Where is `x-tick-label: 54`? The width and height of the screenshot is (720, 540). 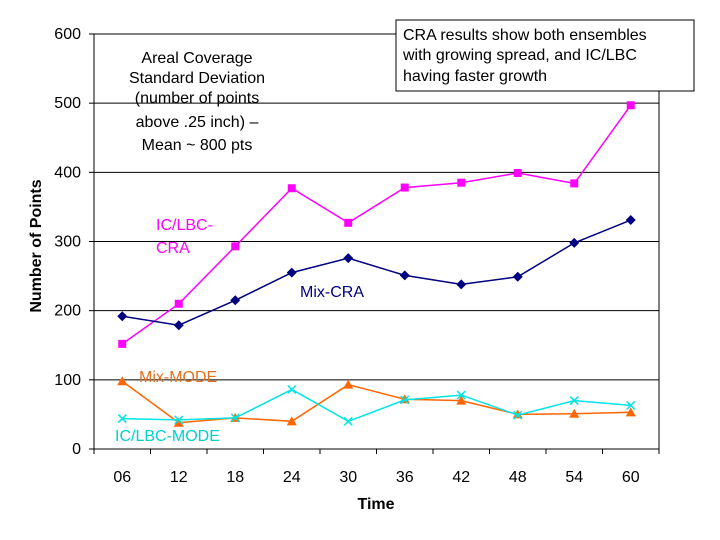
x-tick-label: 54 is located at coordinates (574, 477).